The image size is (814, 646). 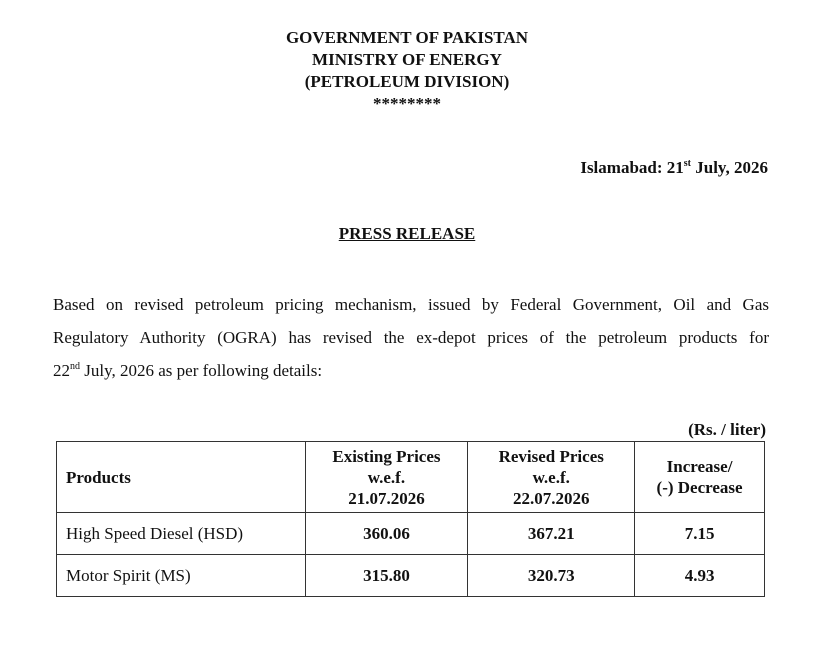 I want to click on table-cell: 320.73, so click(x=551, y=575).